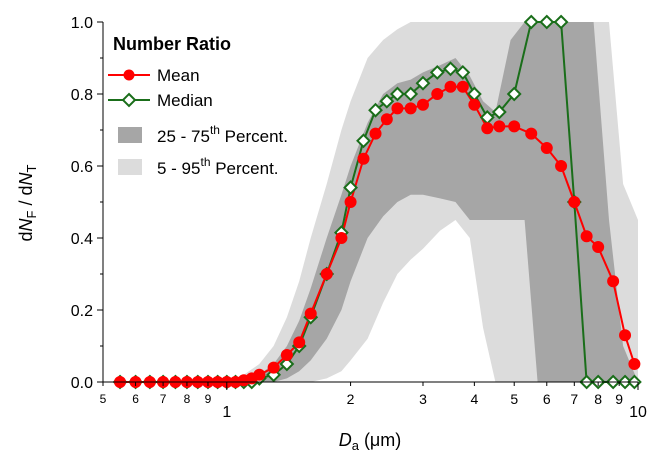 The image size is (654, 450). I want to click on y-tick-label: 0.8, so click(82, 95).